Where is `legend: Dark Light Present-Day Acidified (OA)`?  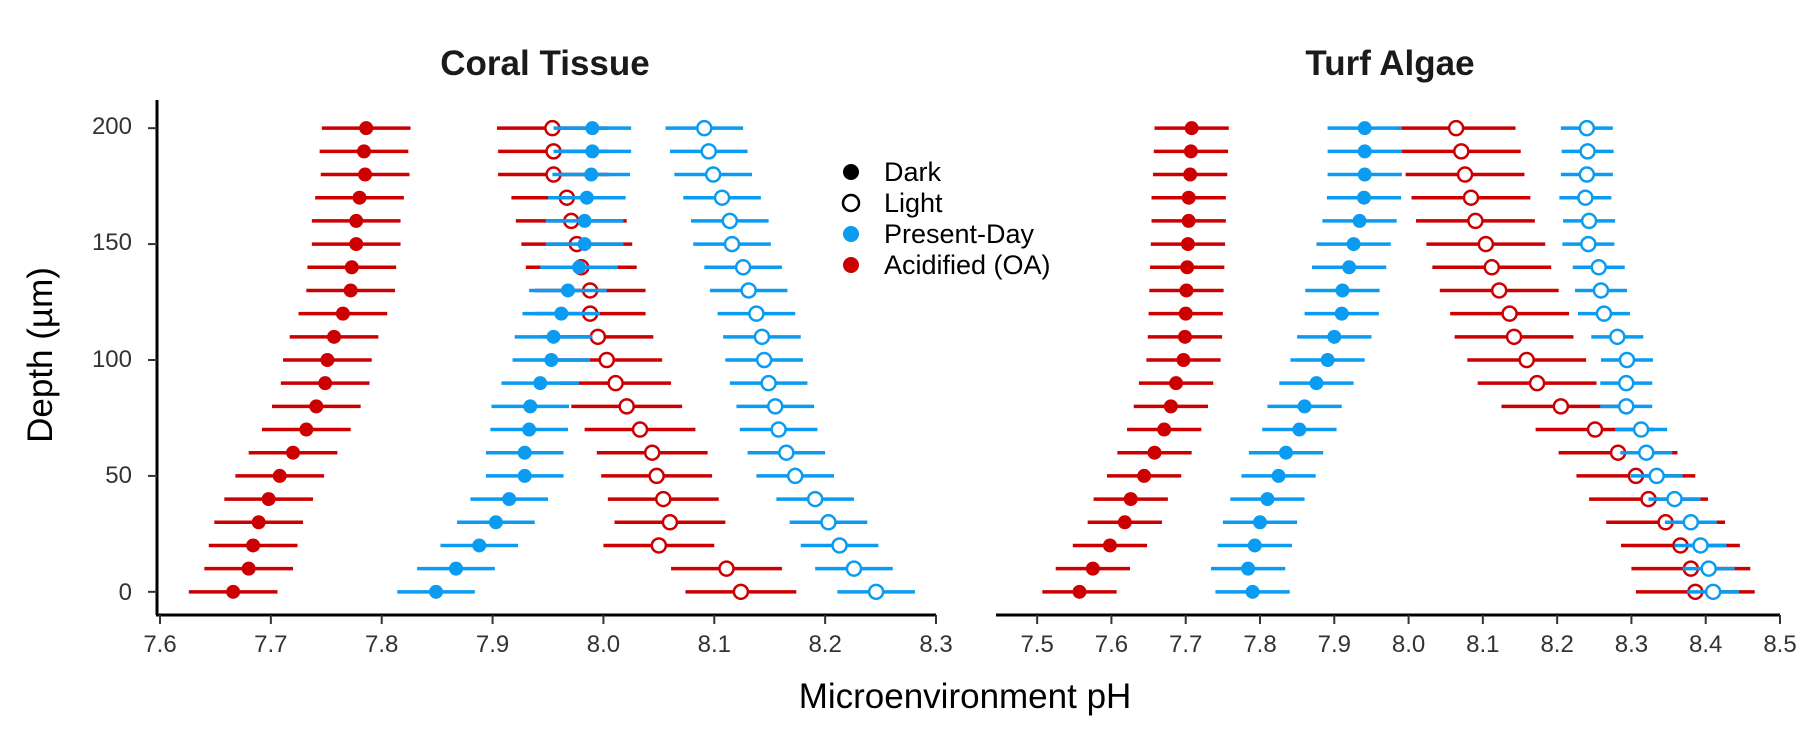 legend: Dark Light Present-Day Acidified (OA) is located at coordinates (946, 218).